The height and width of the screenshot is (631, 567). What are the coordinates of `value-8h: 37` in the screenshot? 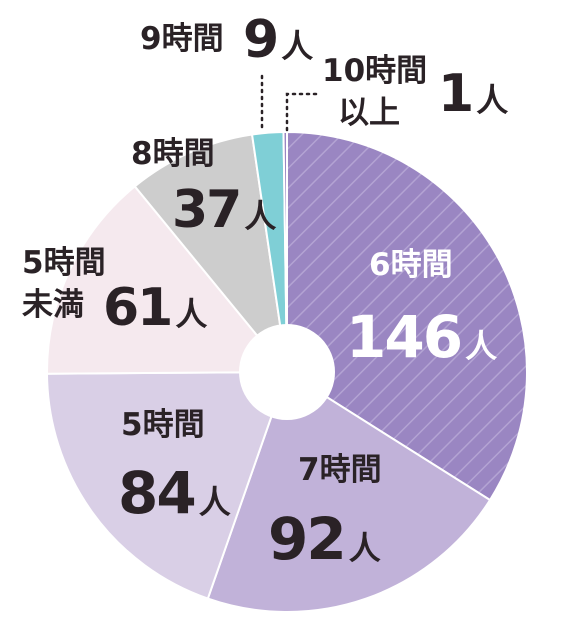 It's located at (207, 210).